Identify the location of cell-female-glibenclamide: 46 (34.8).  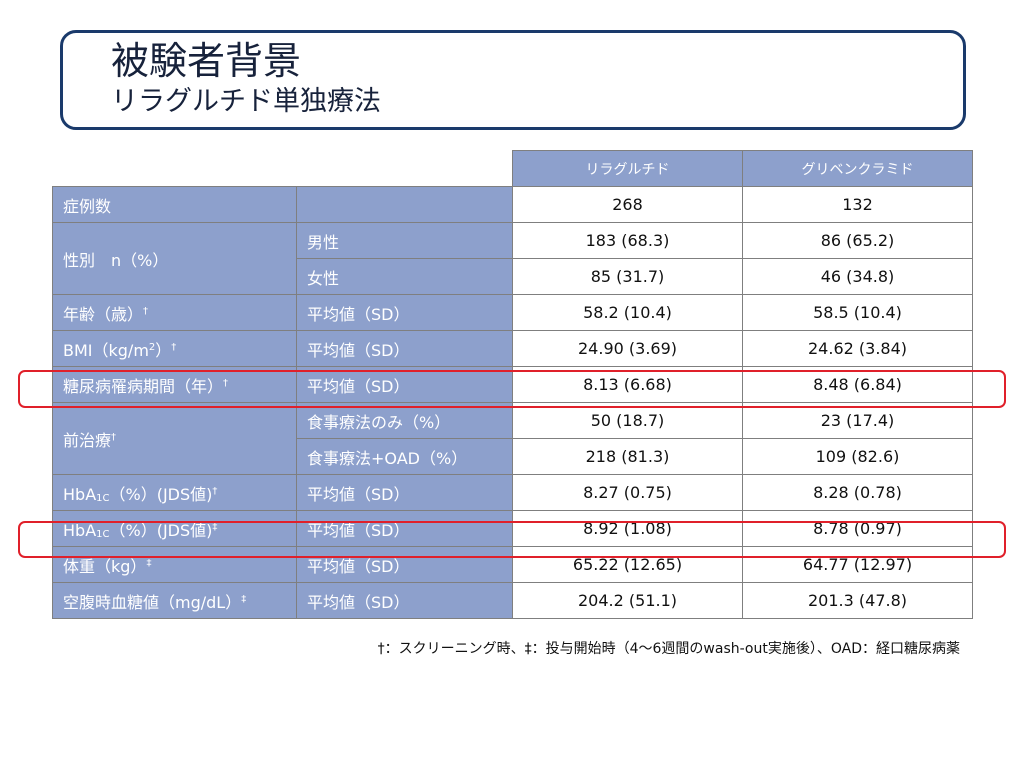
(857, 276).